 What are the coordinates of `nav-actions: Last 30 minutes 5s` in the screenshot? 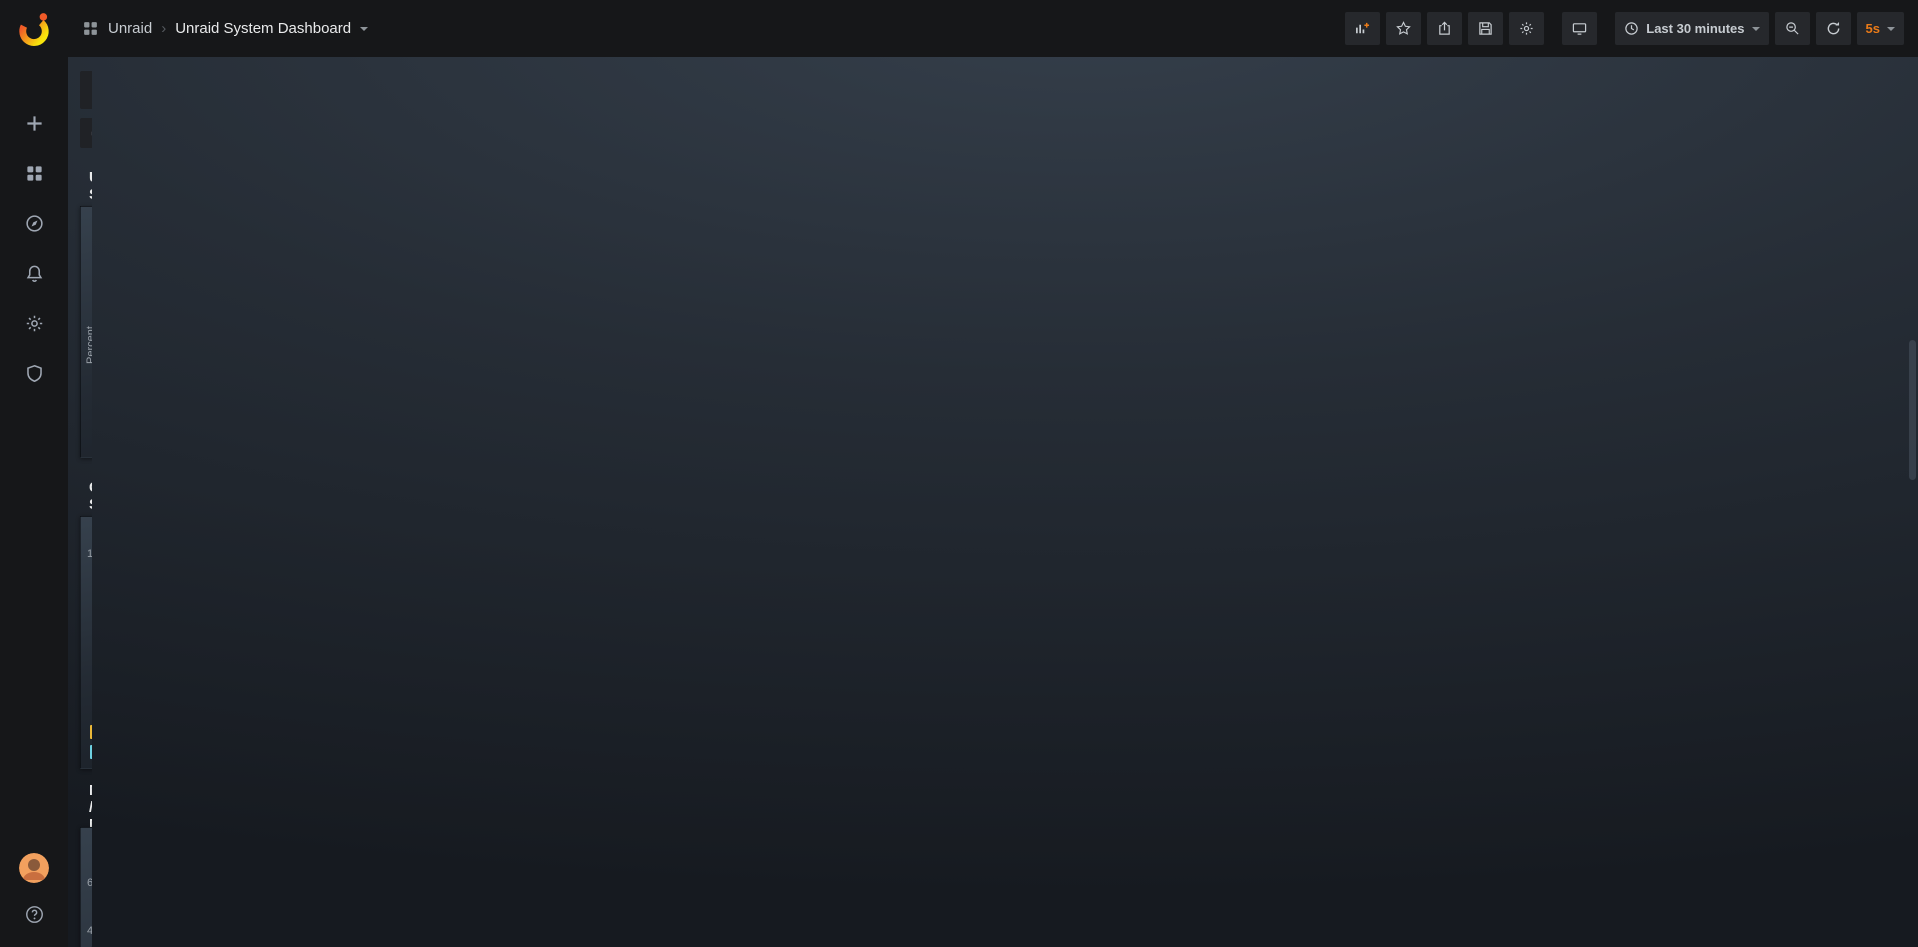 It's located at (1624, 28).